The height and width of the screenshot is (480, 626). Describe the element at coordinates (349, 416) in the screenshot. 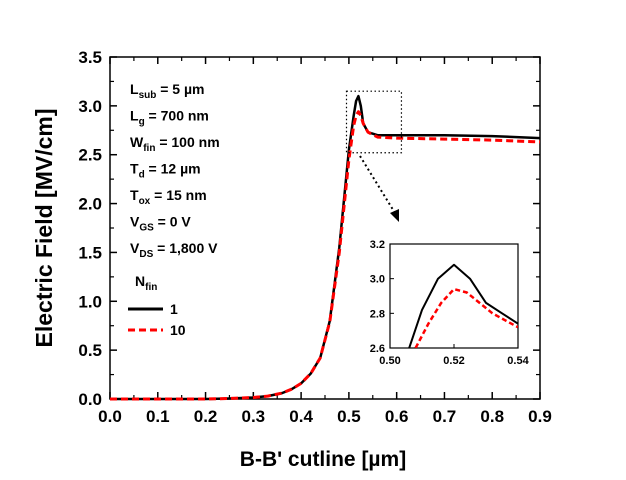

I see `x-tick-label: 0.5` at that location.